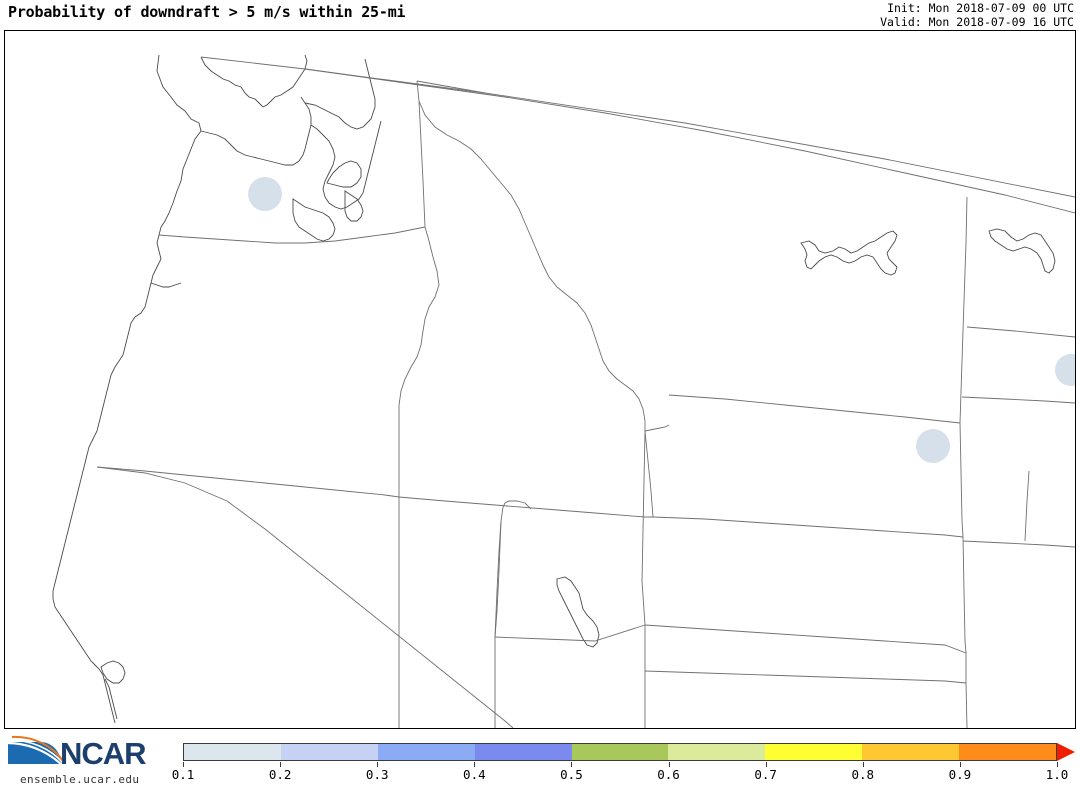  What do you see at coordinates (498, 579) in the screenshot?
I see `border-nv-ut-east` at bounding box center [498, 579].